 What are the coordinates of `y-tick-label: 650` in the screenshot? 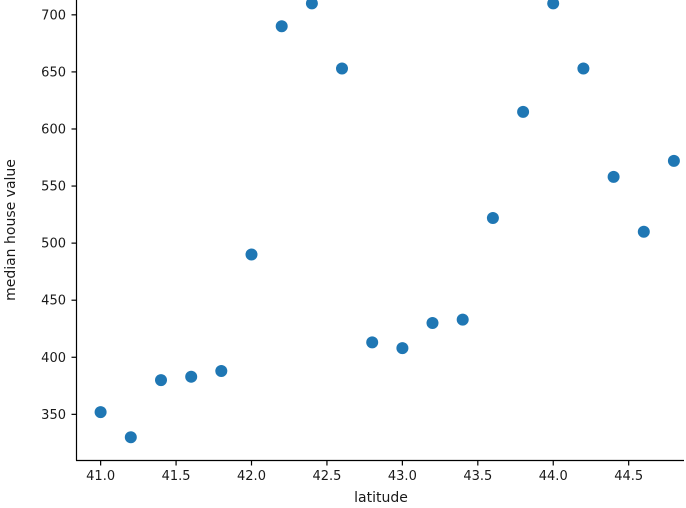 It's located at (53, 72).